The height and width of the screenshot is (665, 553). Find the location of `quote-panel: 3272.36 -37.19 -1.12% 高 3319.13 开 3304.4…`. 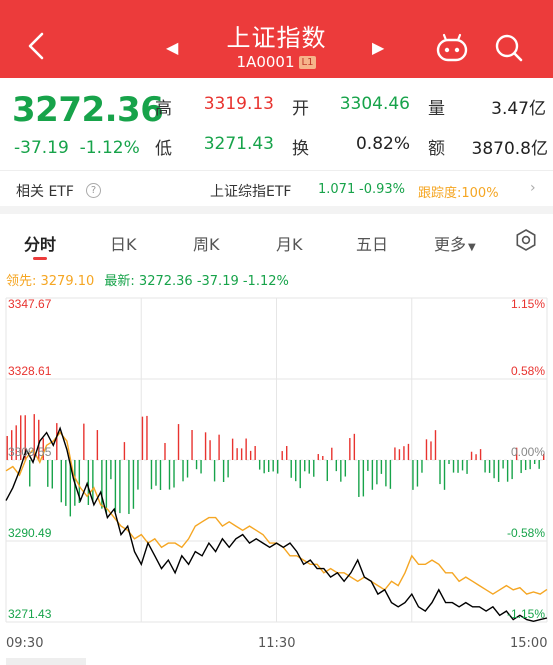

quote-panel: 3272.36 -37.19 -1.12% 高 3319.13 开 3304.4… is located at coordinates (276, 123).